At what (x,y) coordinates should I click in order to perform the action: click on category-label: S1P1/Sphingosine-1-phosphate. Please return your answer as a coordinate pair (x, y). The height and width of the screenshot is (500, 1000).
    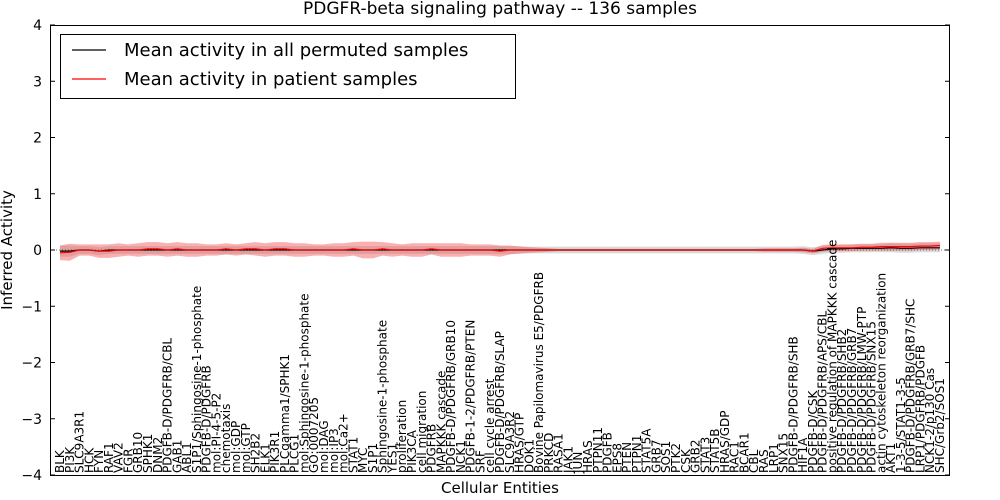
    Looking at the image, I should click on (197, 379).